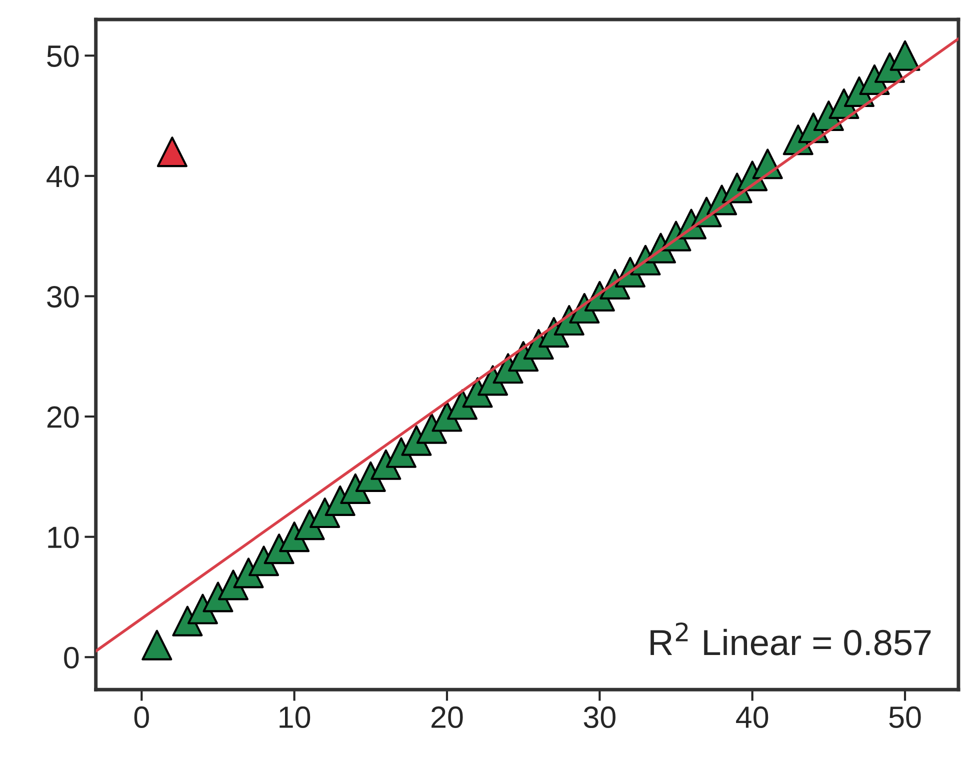 The width and height of the screenshot is (978, 781). I want to click on y-tick-label: 30, so click(63, 297).